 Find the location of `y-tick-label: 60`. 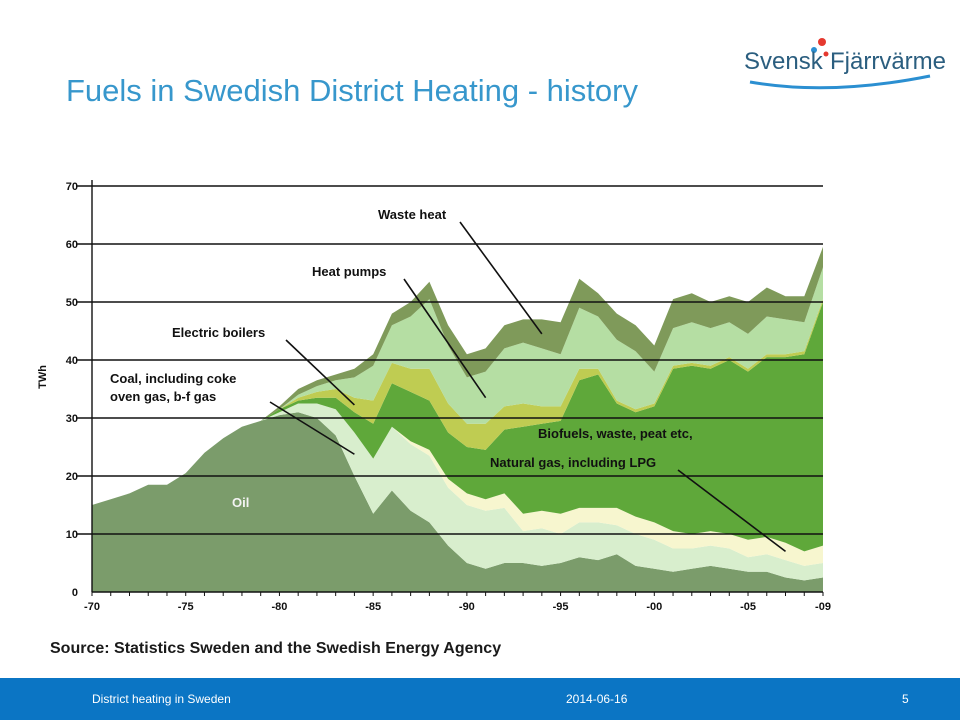

y-tick-label: 60 is located at coordinates (72, 245).